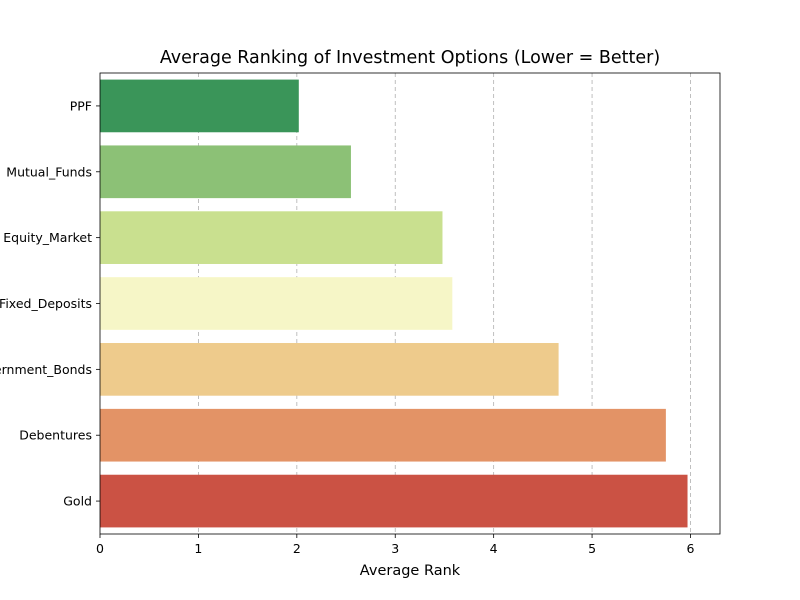 The image size is (800, 600). I want to click on x-axis-ticks: 0 1 2 3 4 5 6, so click(395, 545).